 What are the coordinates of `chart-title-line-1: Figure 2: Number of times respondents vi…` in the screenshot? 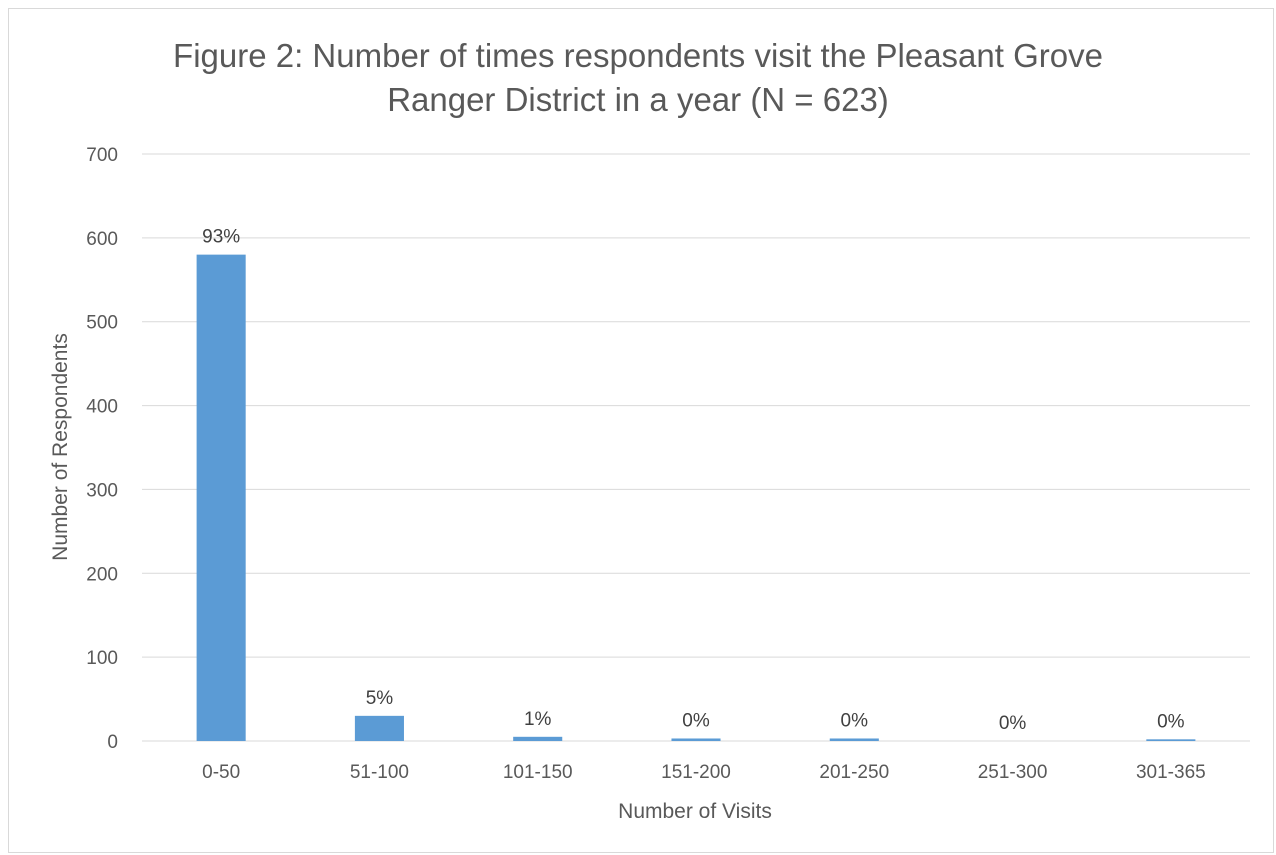 It's located at (638, 55).